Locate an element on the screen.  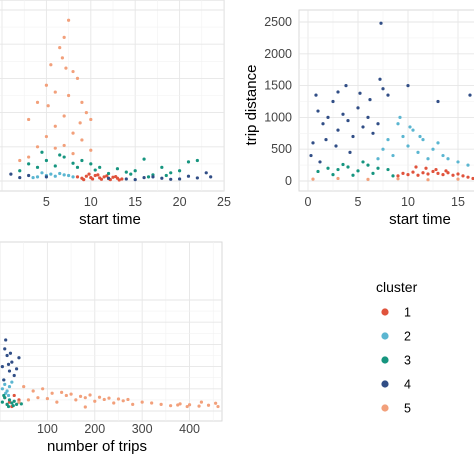
plot-panel-a-x-ticks: 5 10 15 20 25 is located at coordinates (137, 202).